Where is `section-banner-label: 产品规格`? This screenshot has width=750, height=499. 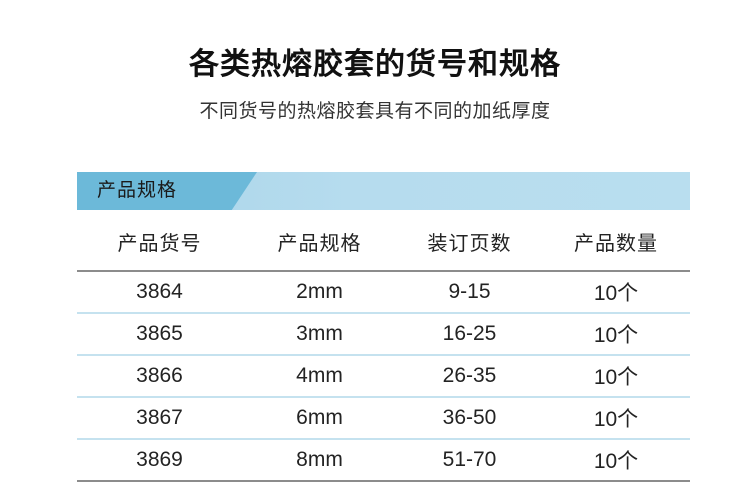
section-banner-label: 产品规格 is located at coordinates (137, 190).